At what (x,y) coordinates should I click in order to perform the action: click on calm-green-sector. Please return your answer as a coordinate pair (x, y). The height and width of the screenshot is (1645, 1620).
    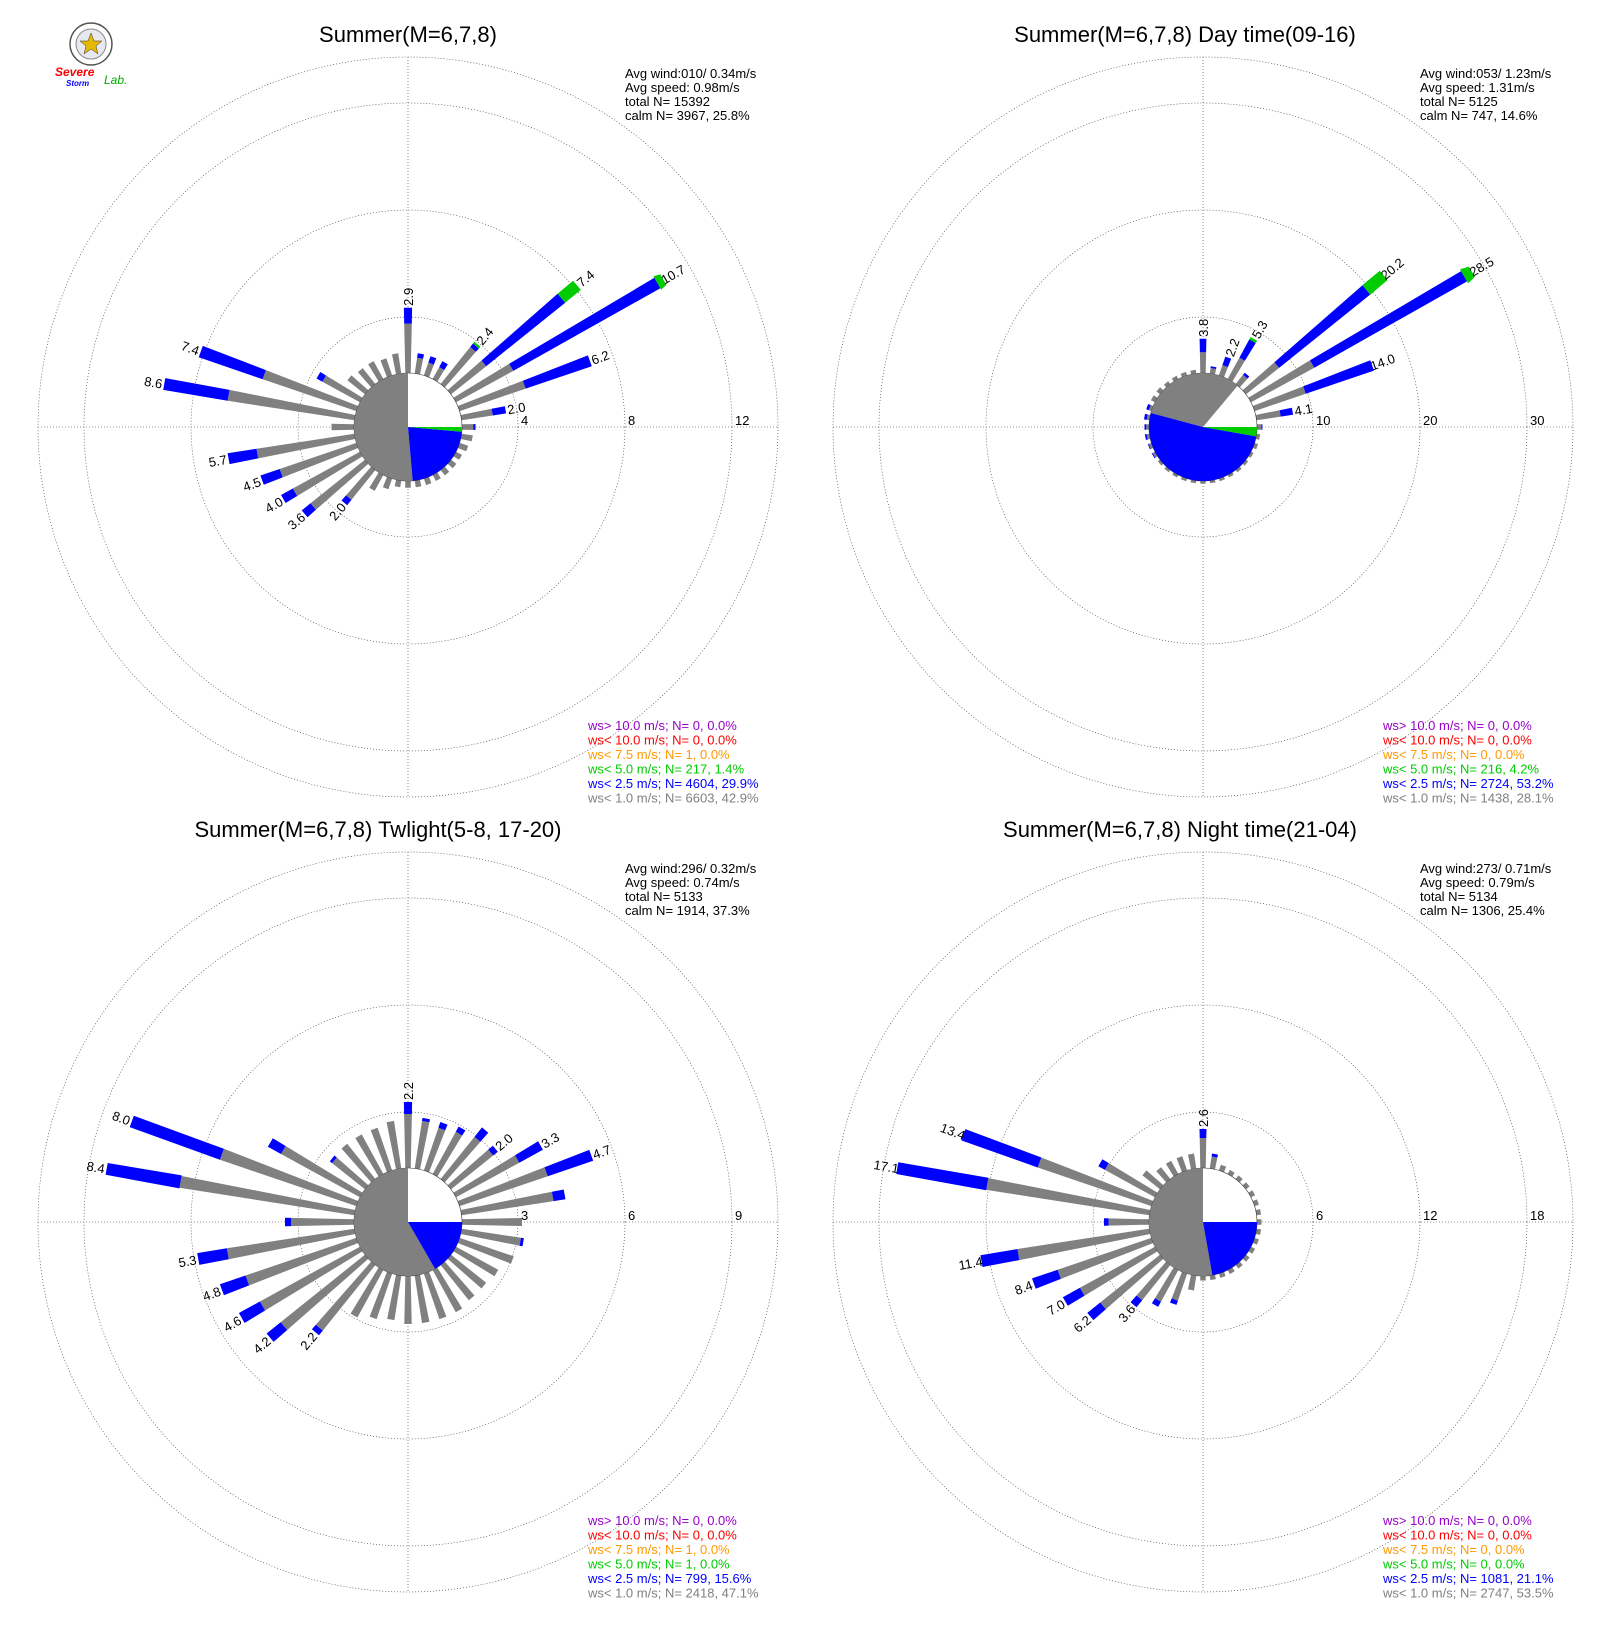
    Looking at the image, I should click on (1230, 432).